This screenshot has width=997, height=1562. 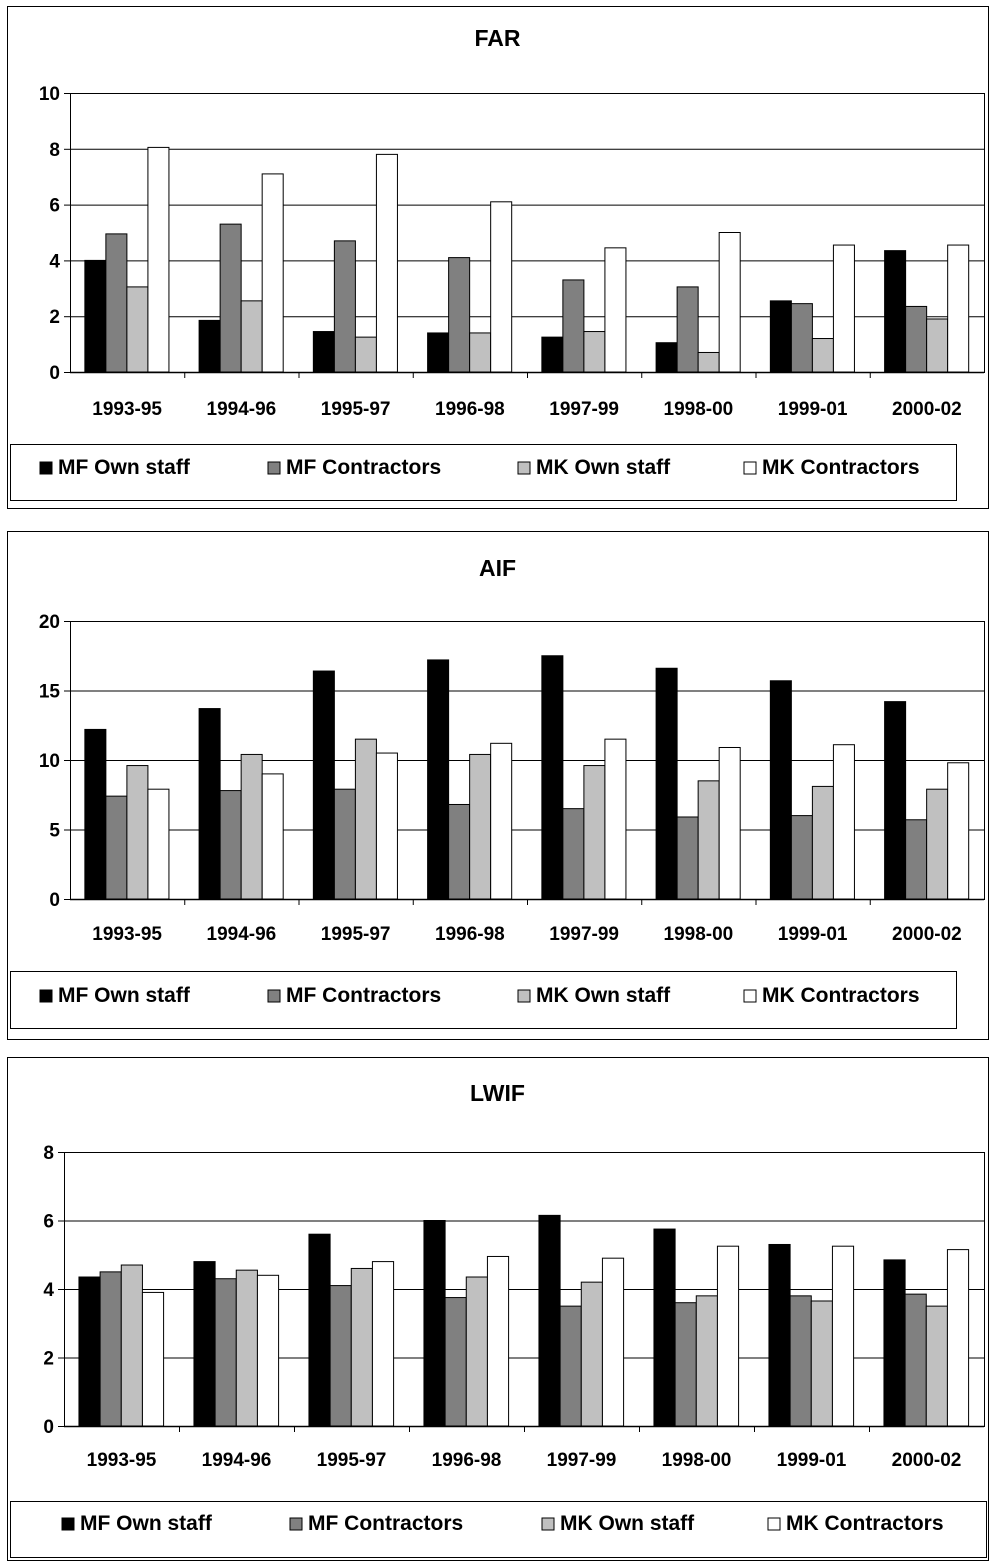 I want to click on y-tick-label: 2, so click(x=48, y=1359).